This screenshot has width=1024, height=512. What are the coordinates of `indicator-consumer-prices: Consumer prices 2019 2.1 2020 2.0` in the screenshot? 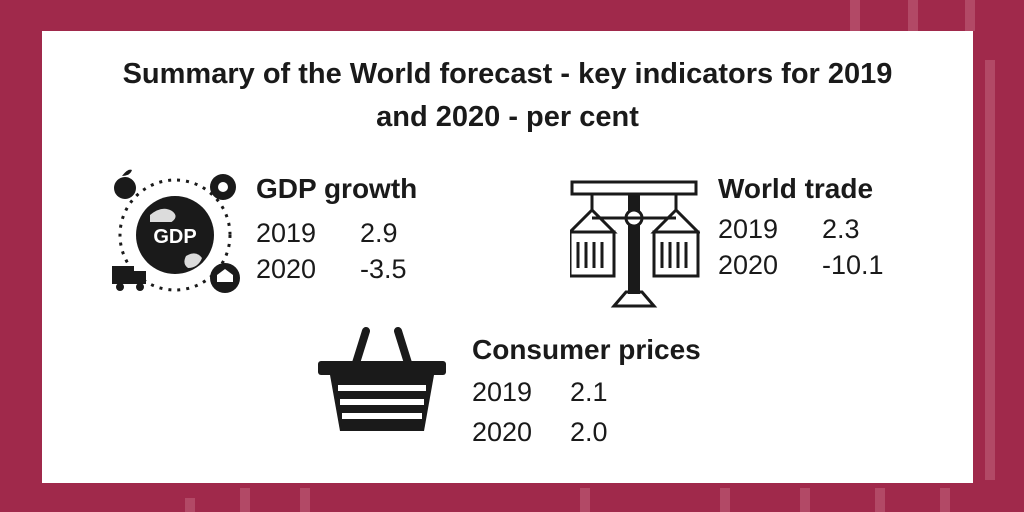 It's located at (586, 393).